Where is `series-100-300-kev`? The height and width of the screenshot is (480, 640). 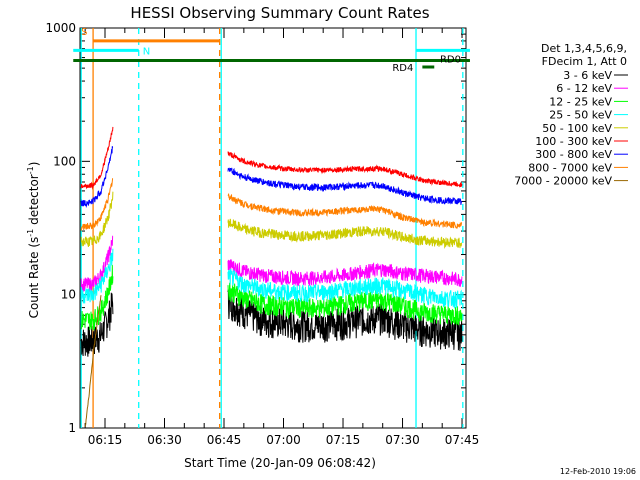
series-100-300-kev is located at coordinates (271, 158).